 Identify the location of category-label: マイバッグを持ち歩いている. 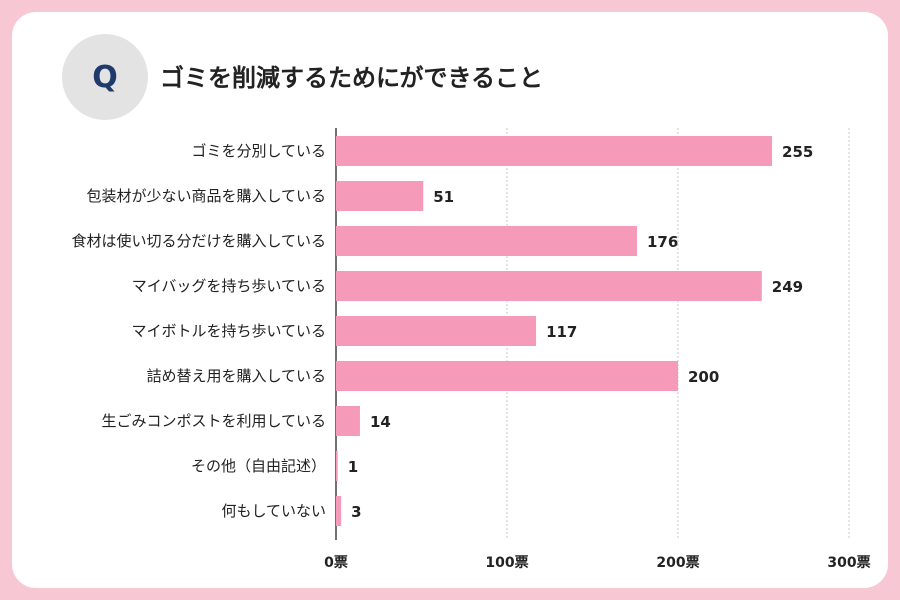
(229, 286).